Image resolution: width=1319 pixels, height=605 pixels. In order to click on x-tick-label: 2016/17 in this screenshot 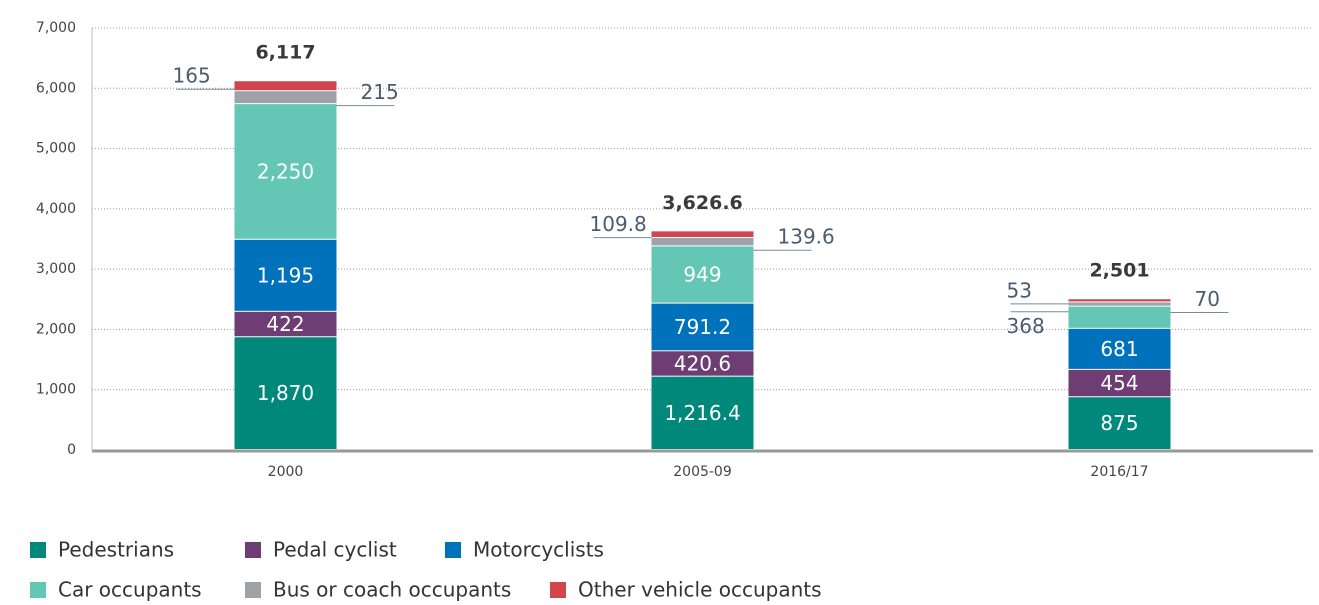, I will do `click(1119, 472)`.